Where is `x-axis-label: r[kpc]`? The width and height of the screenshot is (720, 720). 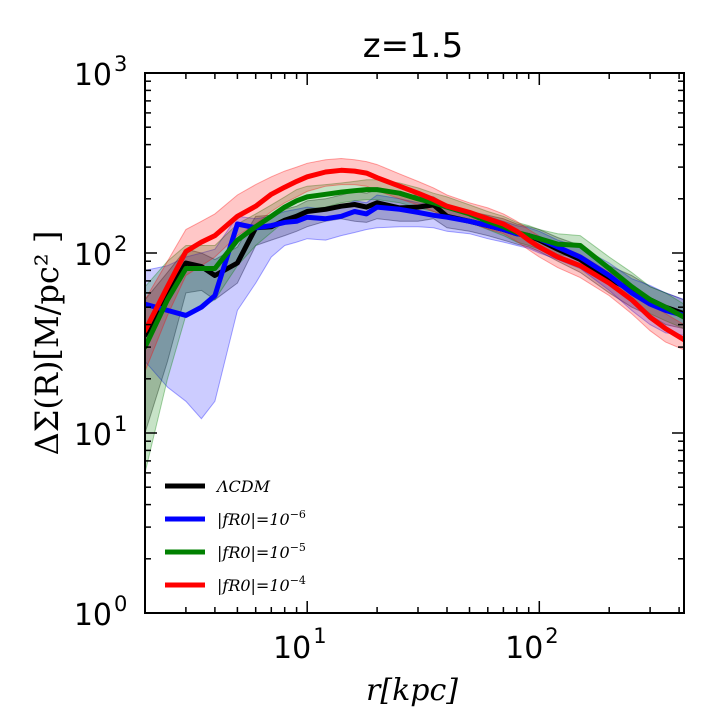 x-axis-label: r[kpc] is located at coordinates (412, 690).